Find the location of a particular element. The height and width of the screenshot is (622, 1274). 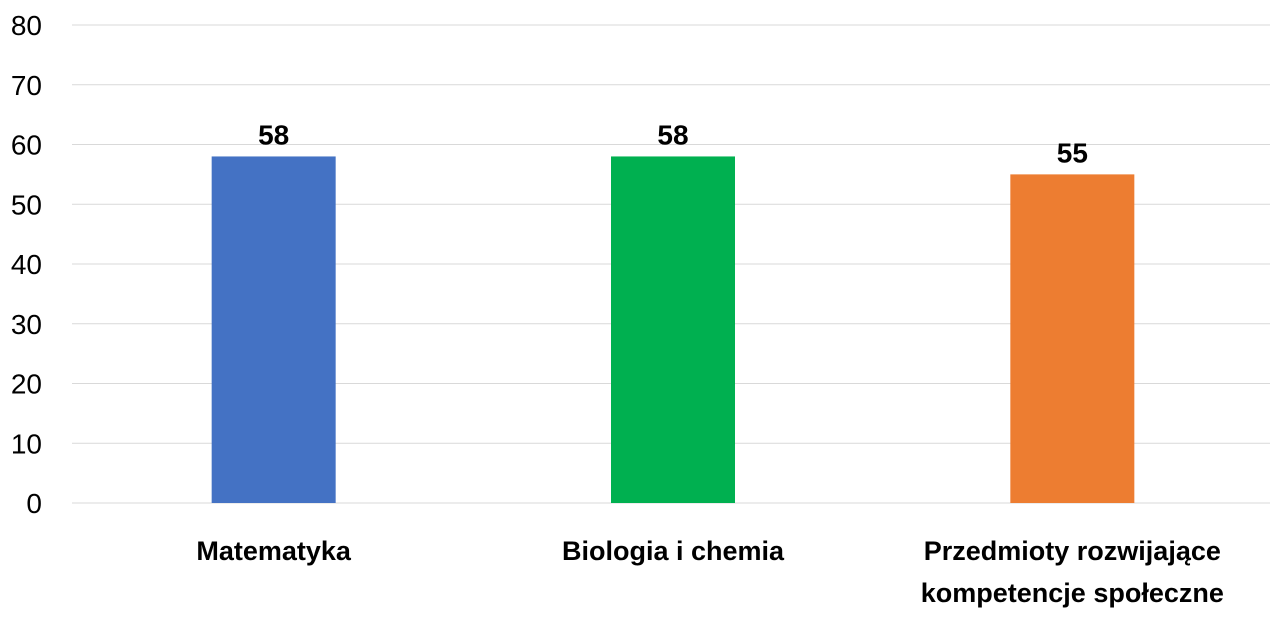

y-axis-ticks: 0 10 20 30 40 50 60 70 80 is located at coordinates (26, 264).